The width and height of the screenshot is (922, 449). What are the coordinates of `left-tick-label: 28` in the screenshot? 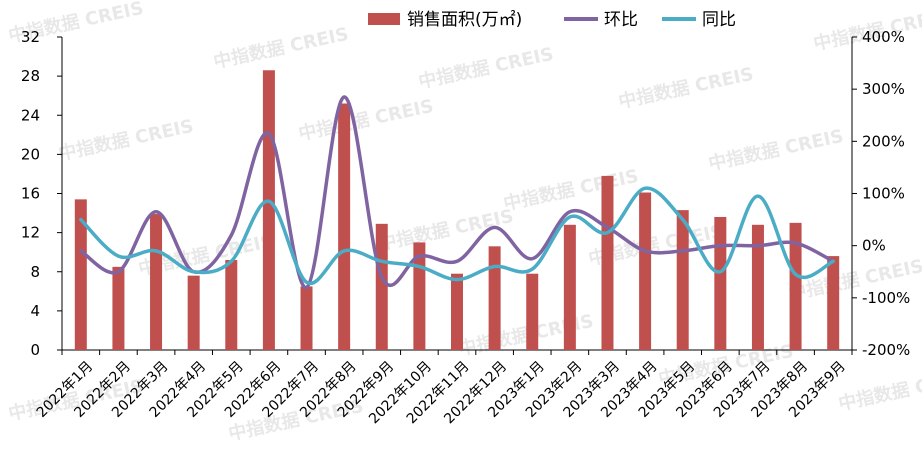 It's located at (30, 76).